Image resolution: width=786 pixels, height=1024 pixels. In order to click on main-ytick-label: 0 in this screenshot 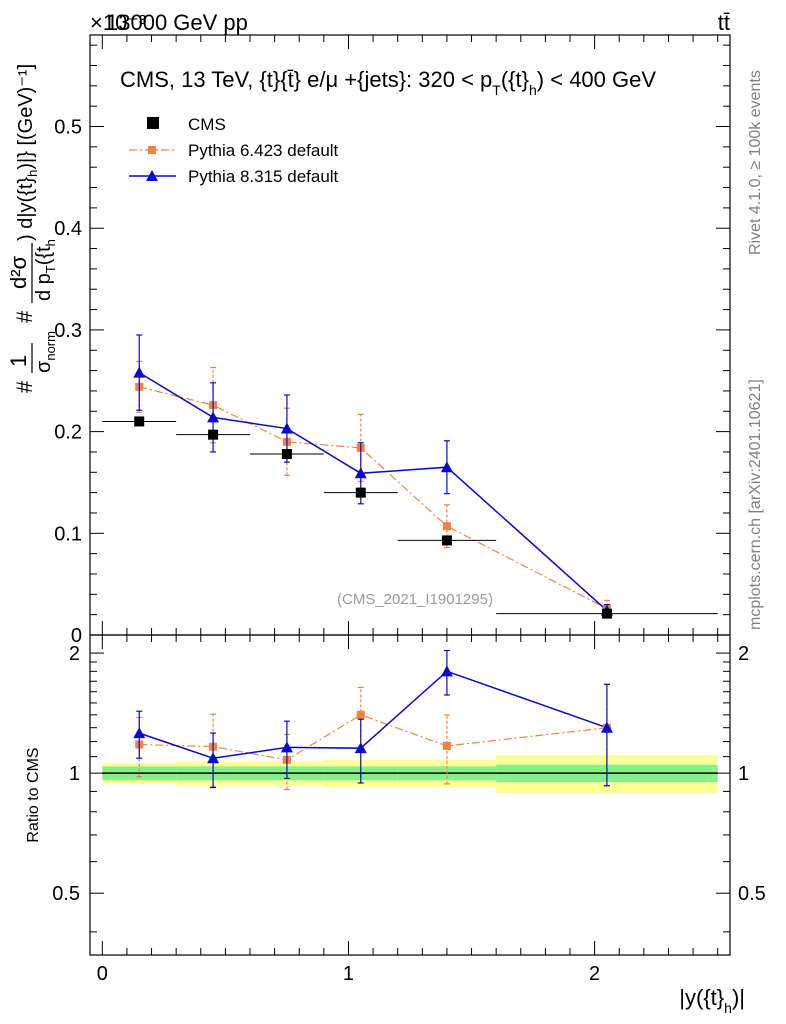, I will do `click(76, 636)`.